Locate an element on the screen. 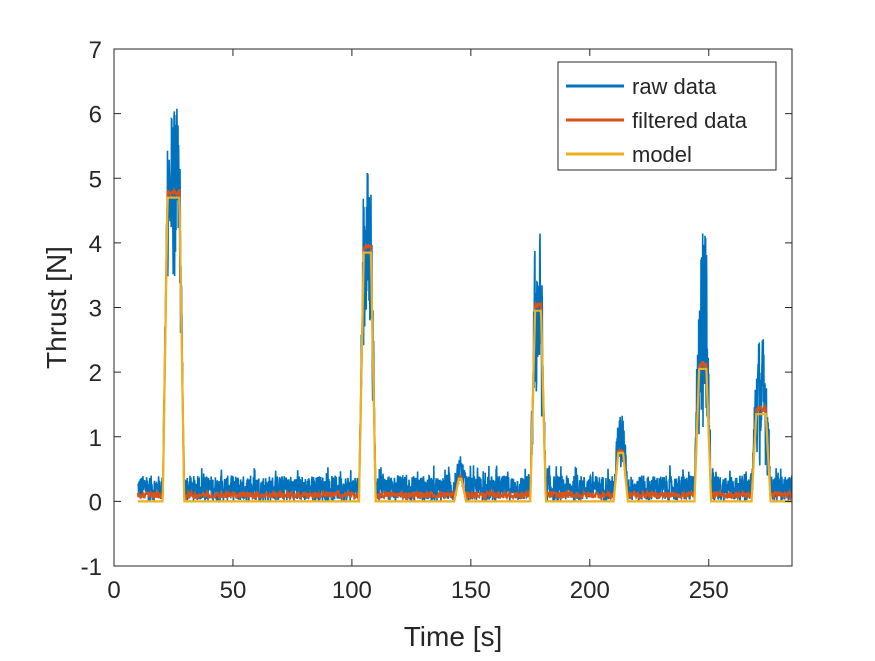 The width and height of the screenshot is (875, 661). x-tick-label: 100 is located at coordinates (352, 590).